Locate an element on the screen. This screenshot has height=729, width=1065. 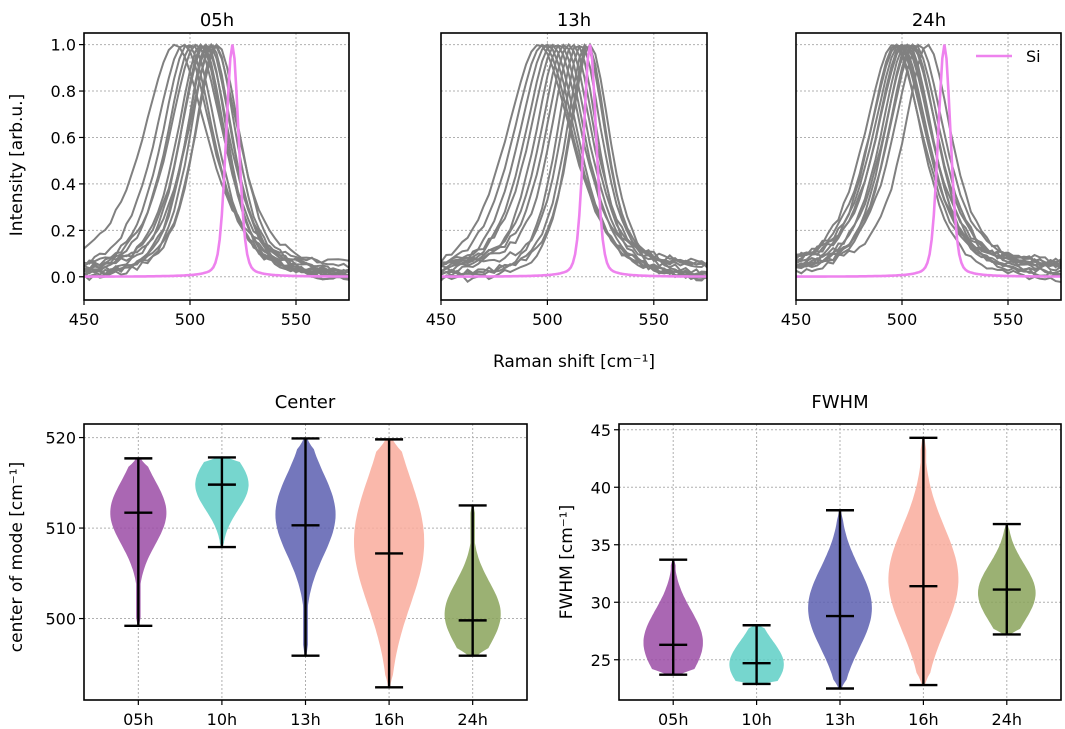
y-tick-label: 0.6 is located at coordinates (63, 137).